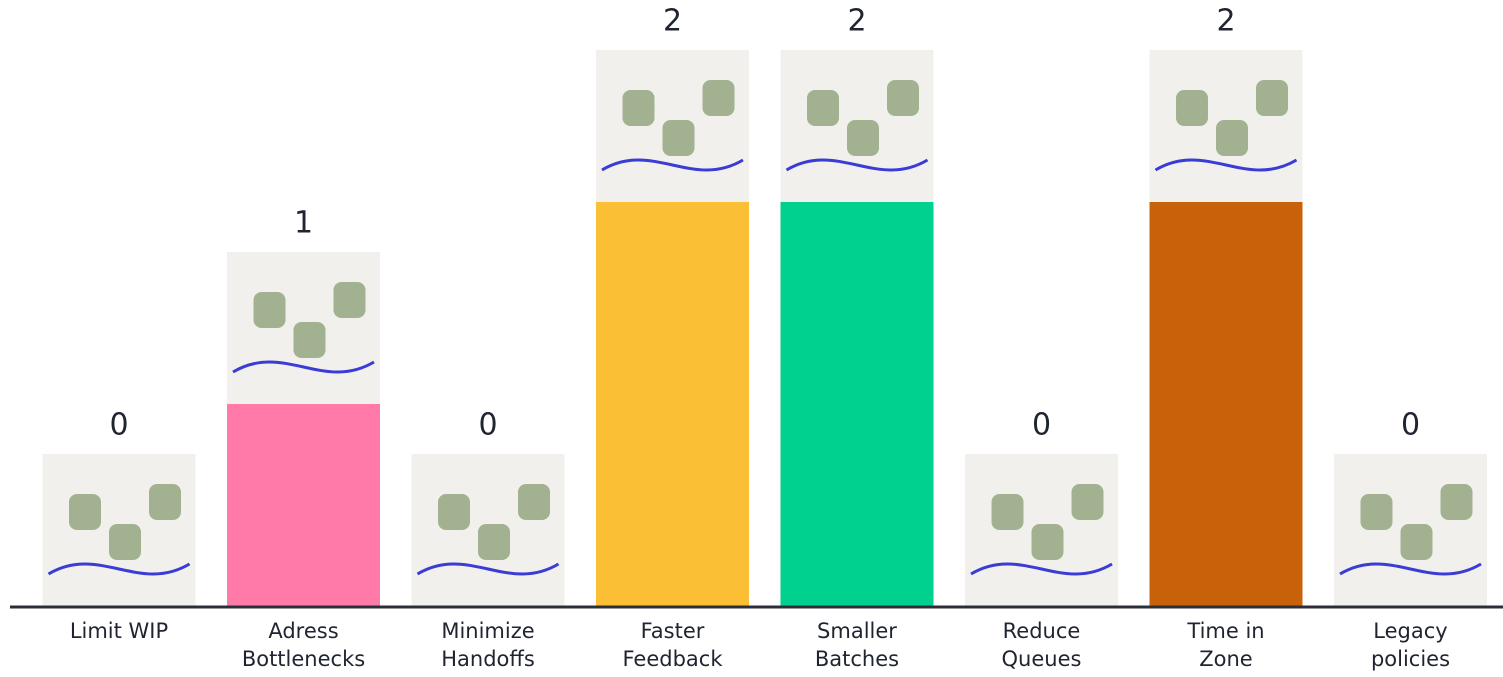 Image resolution: width=1503 pixels, height=677 pixels. Describe the element at coordinates (672, 659) in the screenshot. I see `x-tick-label: Feedback` at that location.